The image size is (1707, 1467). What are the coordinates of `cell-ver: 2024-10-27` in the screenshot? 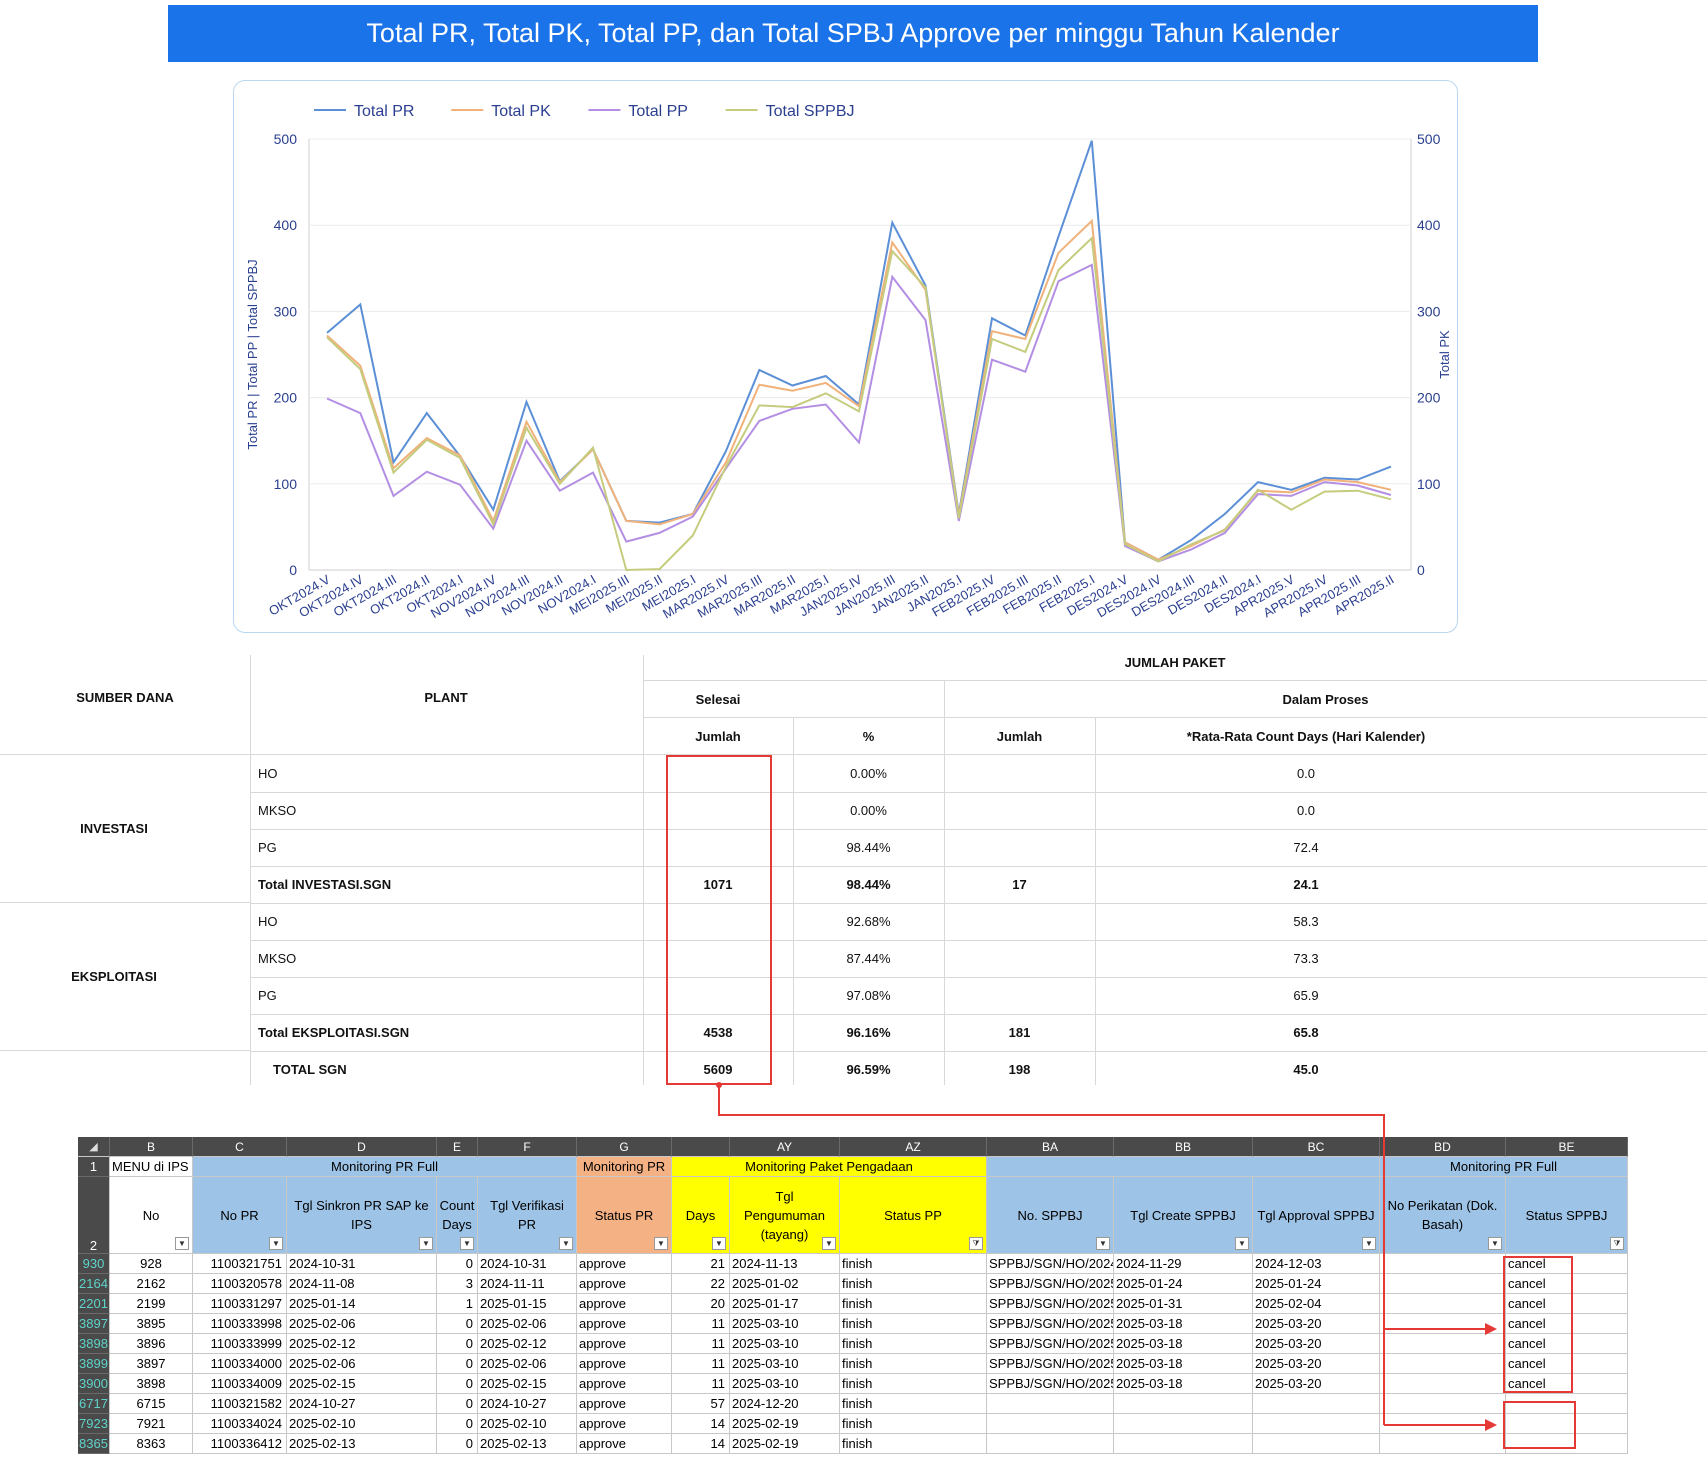 It's located at (527, 1404).